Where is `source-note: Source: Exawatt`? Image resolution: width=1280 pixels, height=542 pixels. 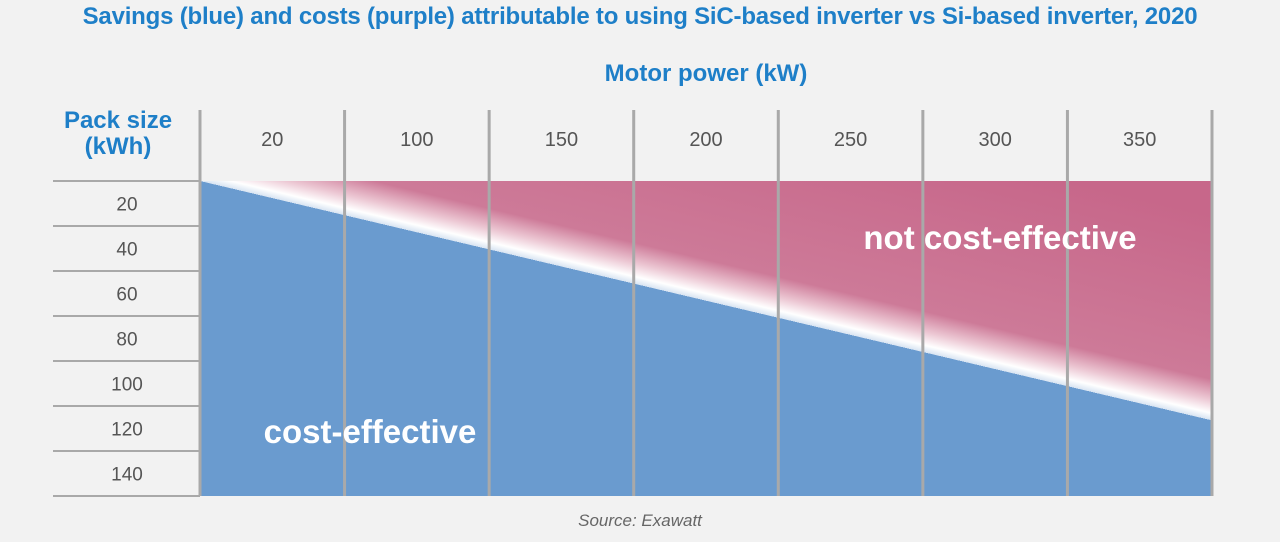
source-note: Source: Exawatt is located at coordinates (640, 520).